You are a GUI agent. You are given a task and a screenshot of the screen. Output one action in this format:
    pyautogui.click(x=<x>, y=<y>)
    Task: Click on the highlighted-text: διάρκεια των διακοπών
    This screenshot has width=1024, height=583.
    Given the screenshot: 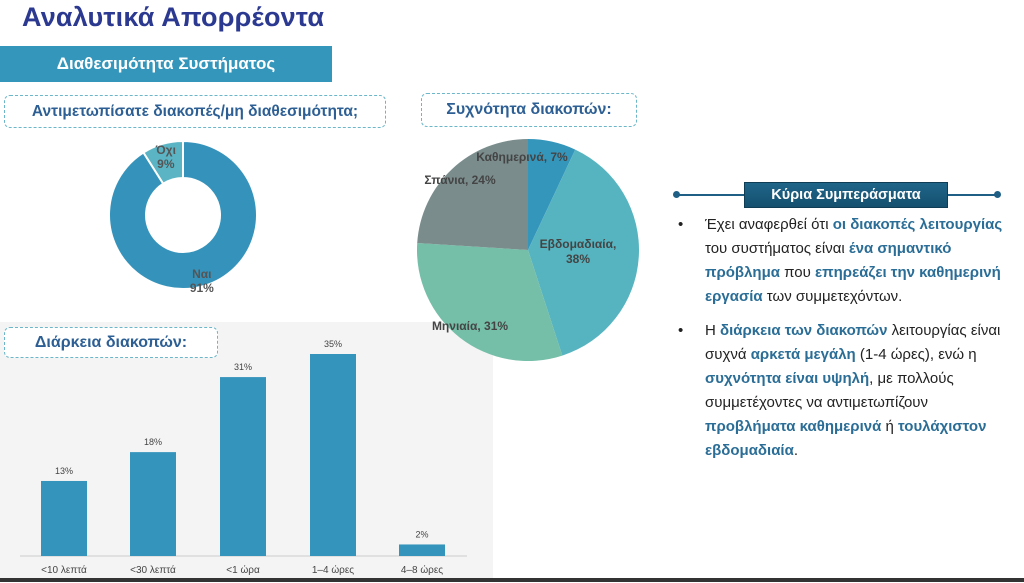 What is the action you would take?
    pyautogui.click(x=804, y=330)
    